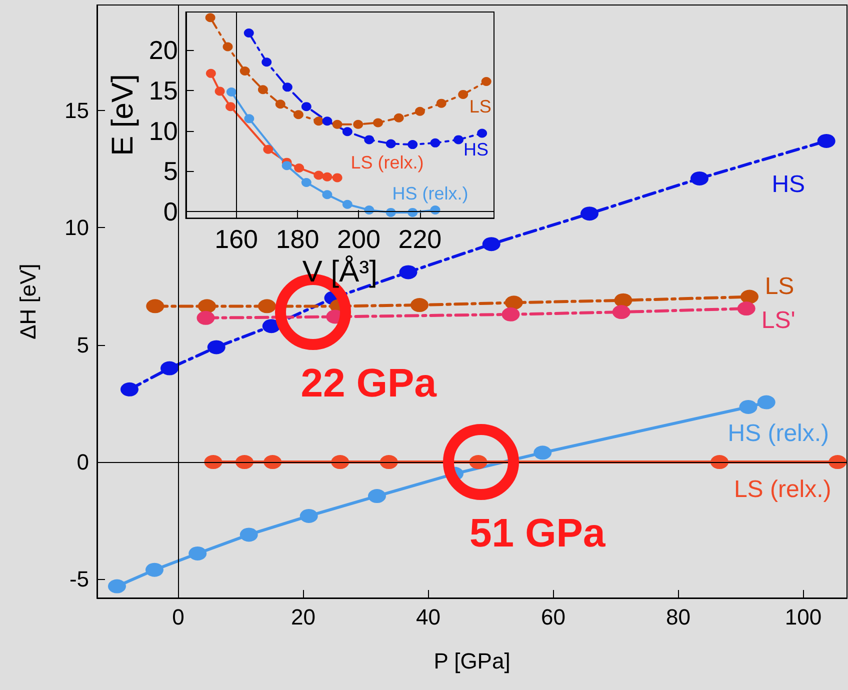 This screenshot has width=848, height=690. I want to click on y-tick-label: 20, so click(163, 49).